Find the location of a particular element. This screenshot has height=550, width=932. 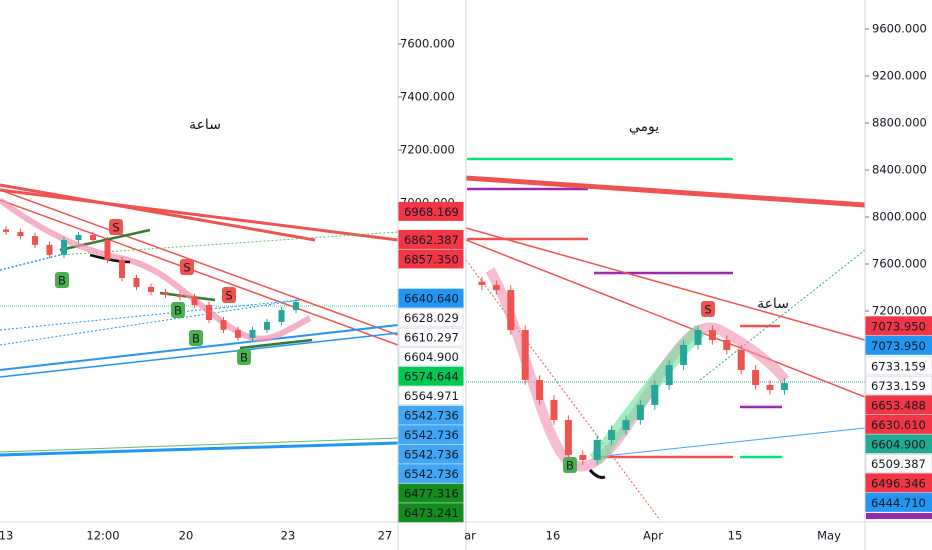

price-tag-label: 6564.971 is located at coordinates (431, 396).